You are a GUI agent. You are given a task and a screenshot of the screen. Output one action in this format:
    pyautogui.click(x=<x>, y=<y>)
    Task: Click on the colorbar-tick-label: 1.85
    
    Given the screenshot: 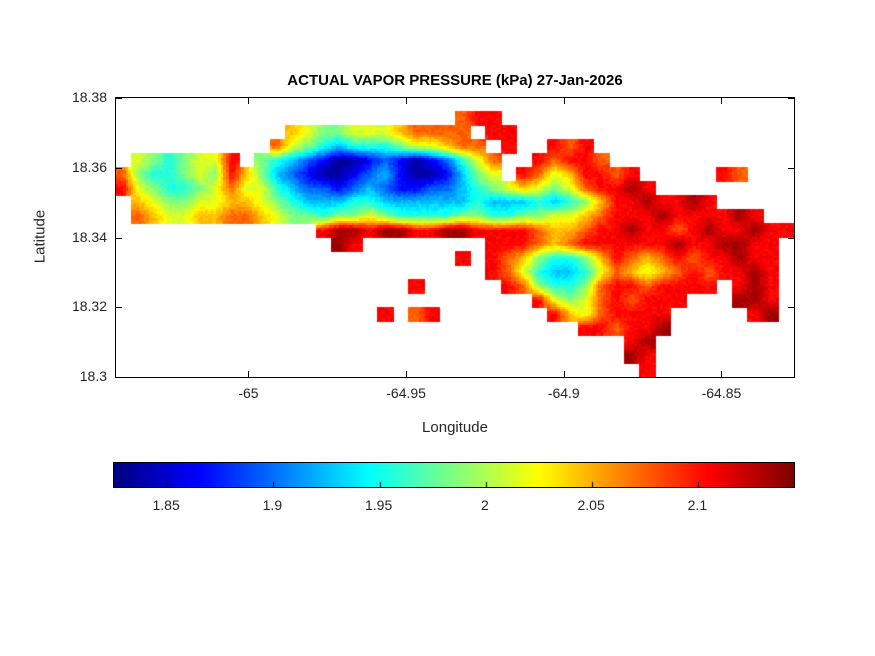 What is the action you would take?
    pyautogui.click(x=166, y=505)
    